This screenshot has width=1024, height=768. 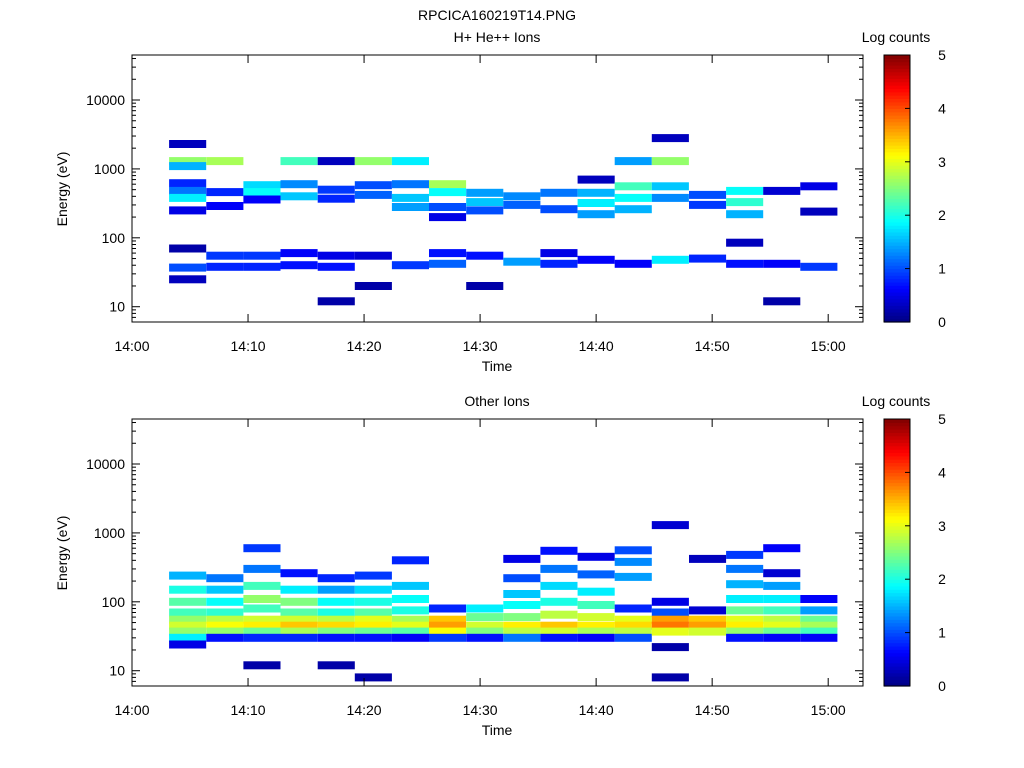 What do you see at coordinates (914, 188) in the screenshot?
I see `colorbar: 0 1 2 3 4 5` at bounding box center [914, 188].